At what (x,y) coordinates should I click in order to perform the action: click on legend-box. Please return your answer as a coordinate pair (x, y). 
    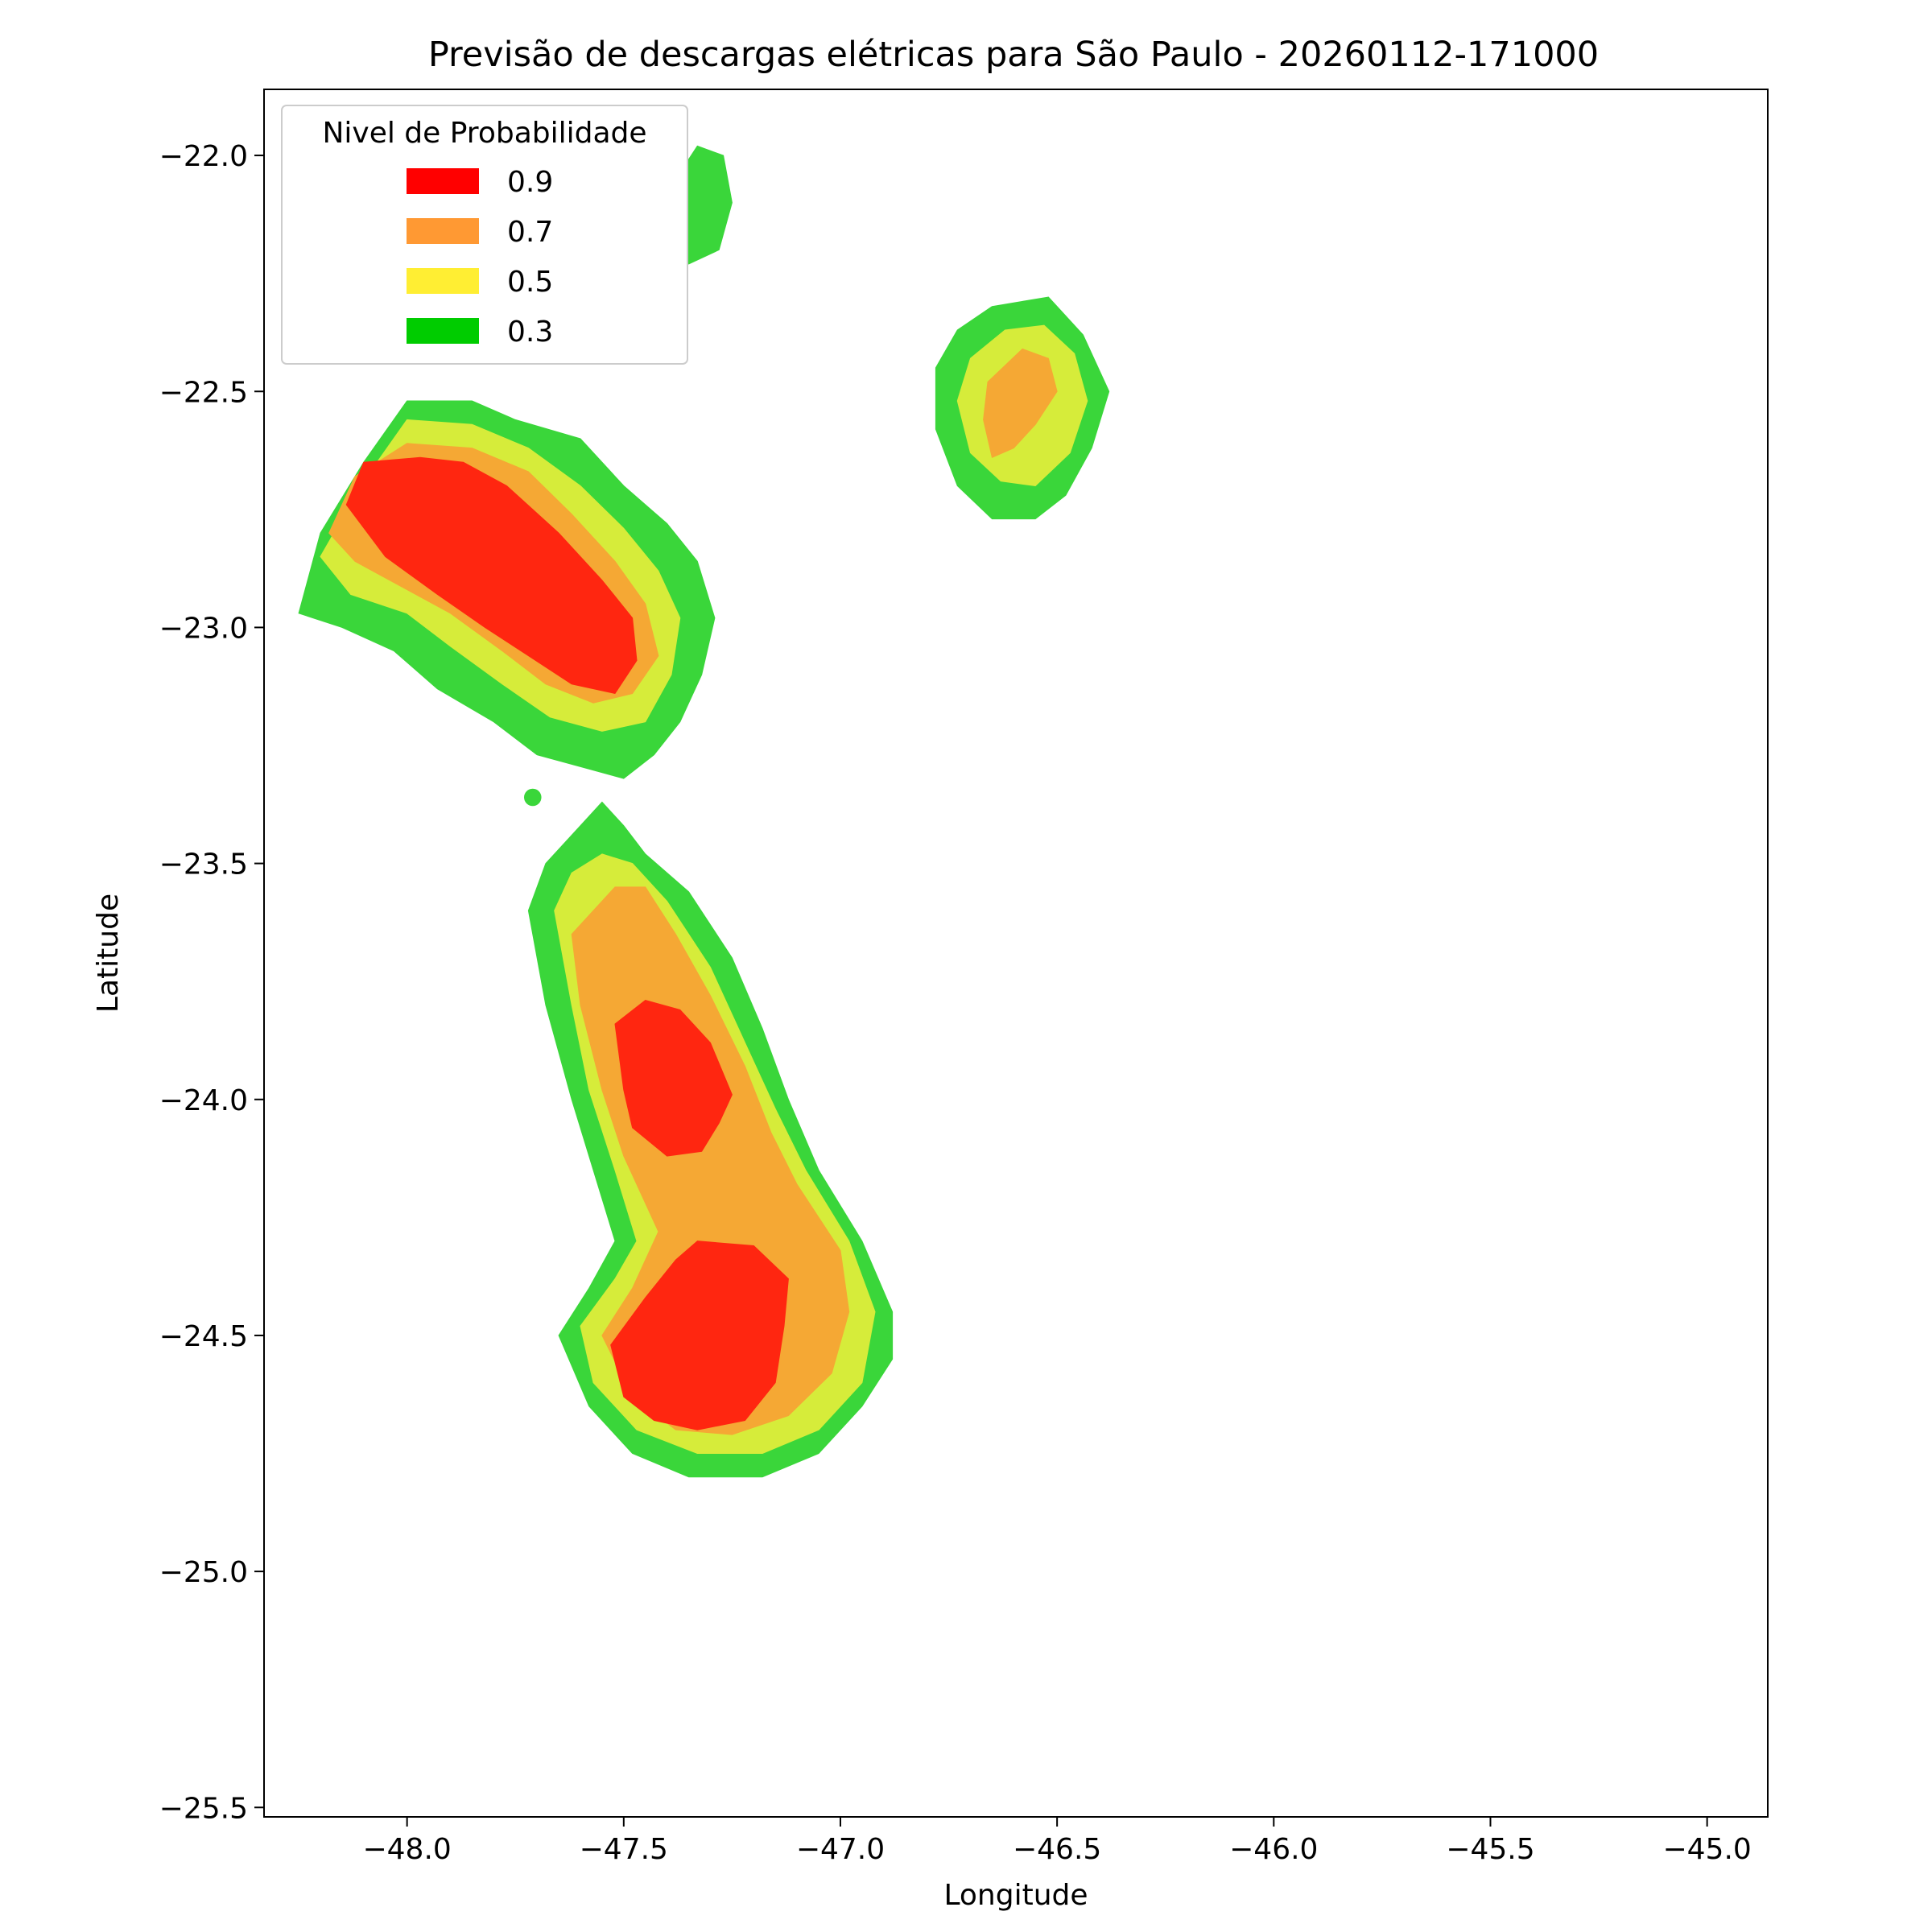
    Looking at the image, I should click on (484, 235).